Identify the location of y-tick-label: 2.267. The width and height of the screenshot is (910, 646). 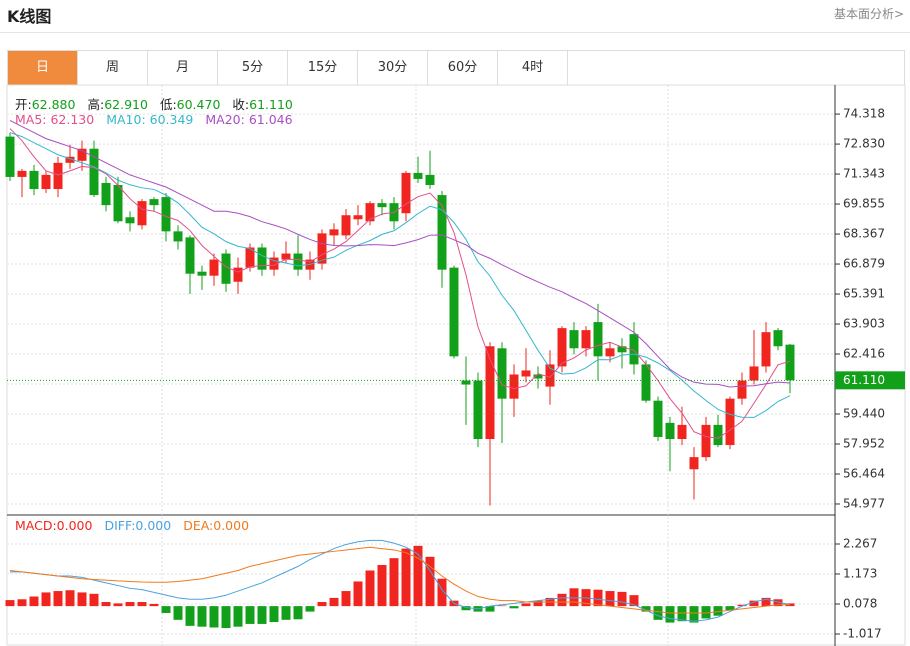
(860, 543).